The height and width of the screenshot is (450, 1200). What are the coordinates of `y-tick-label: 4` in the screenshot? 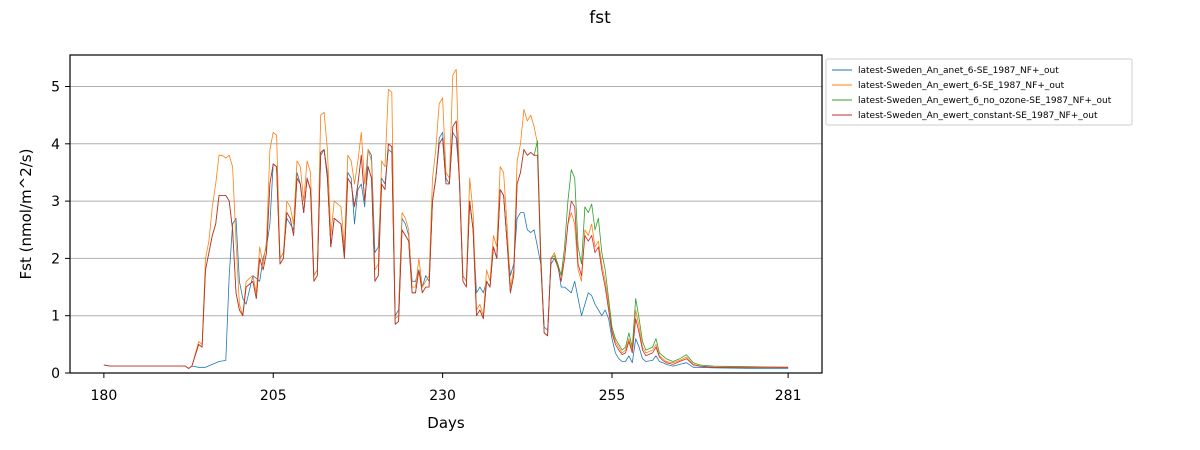 It's located at (55, 145).